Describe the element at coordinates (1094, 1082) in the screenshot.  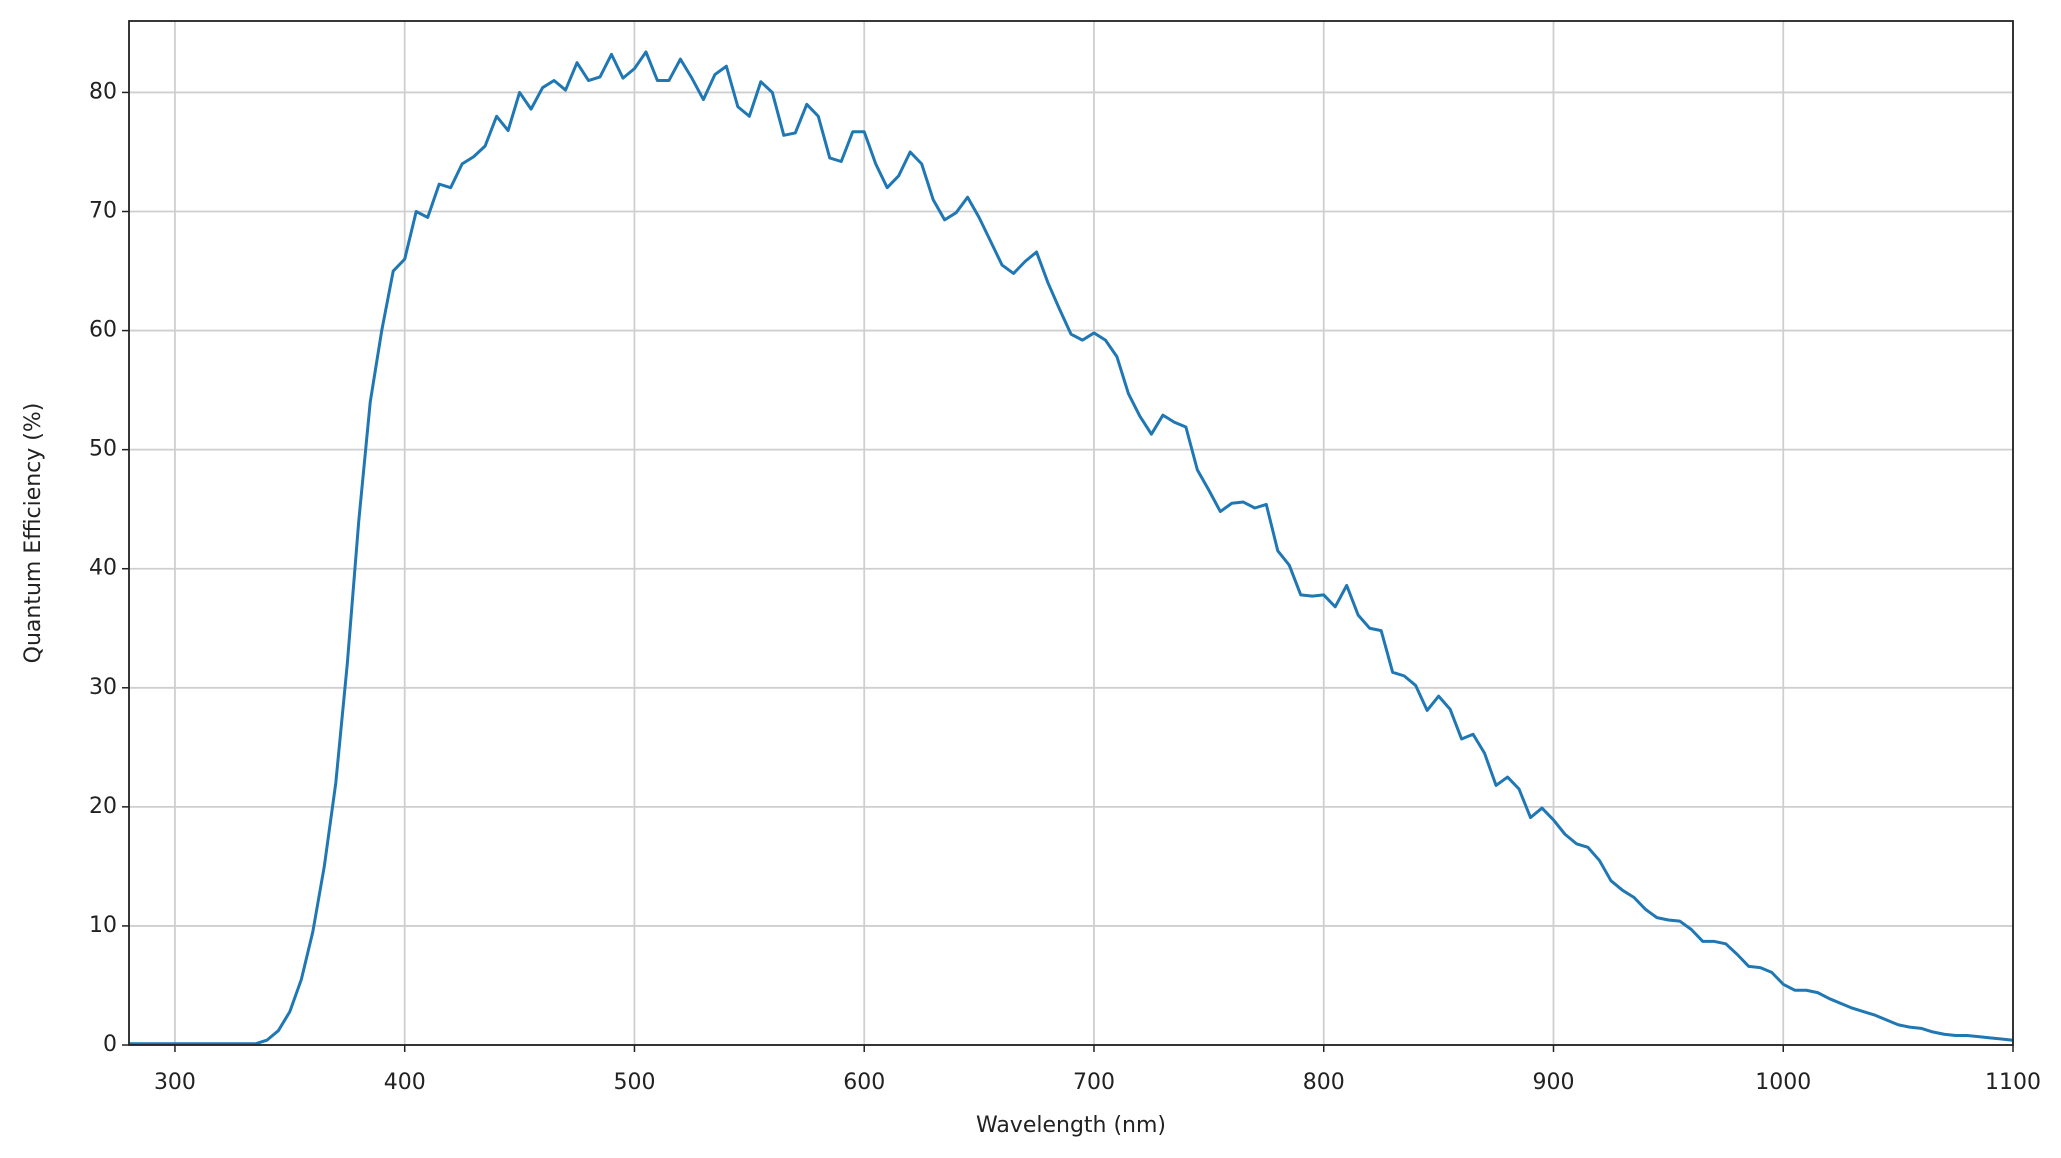
I see `x-tick-label: 700` at that location.